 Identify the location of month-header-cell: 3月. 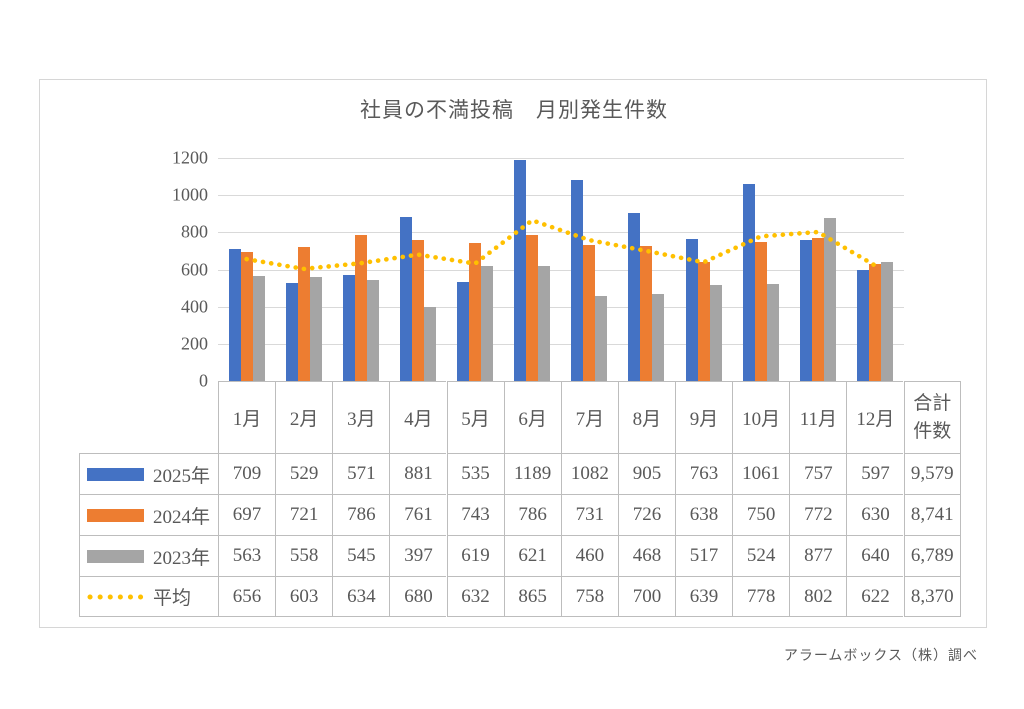
(361, 417).